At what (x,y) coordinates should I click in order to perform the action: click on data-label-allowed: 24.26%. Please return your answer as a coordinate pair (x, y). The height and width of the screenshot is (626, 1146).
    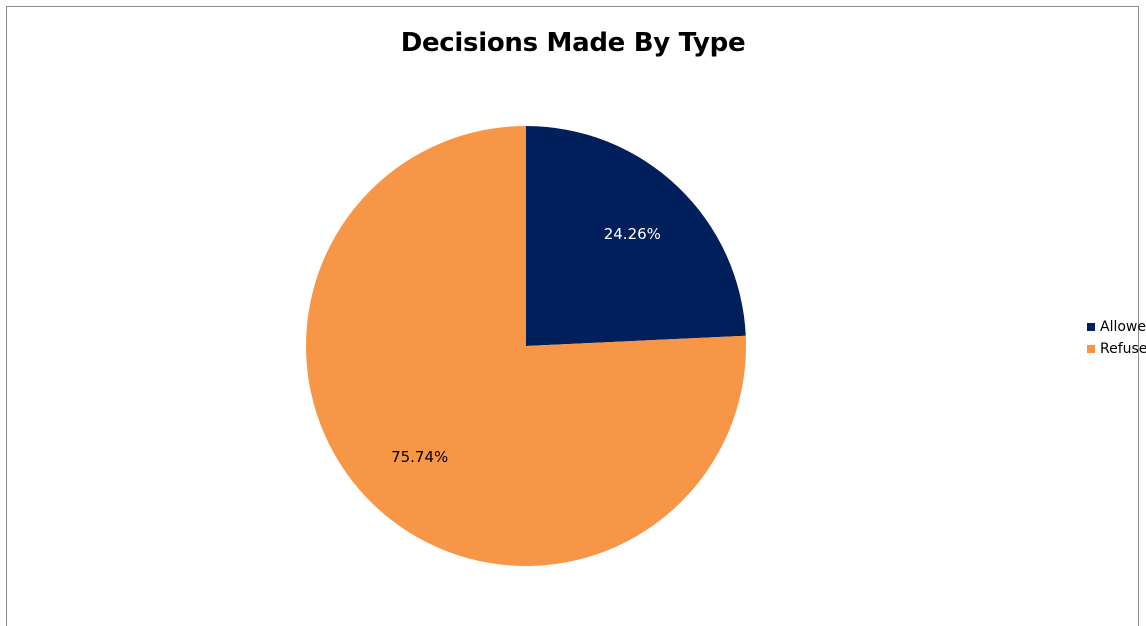
    Looking at the image, I should click on (632, 234).